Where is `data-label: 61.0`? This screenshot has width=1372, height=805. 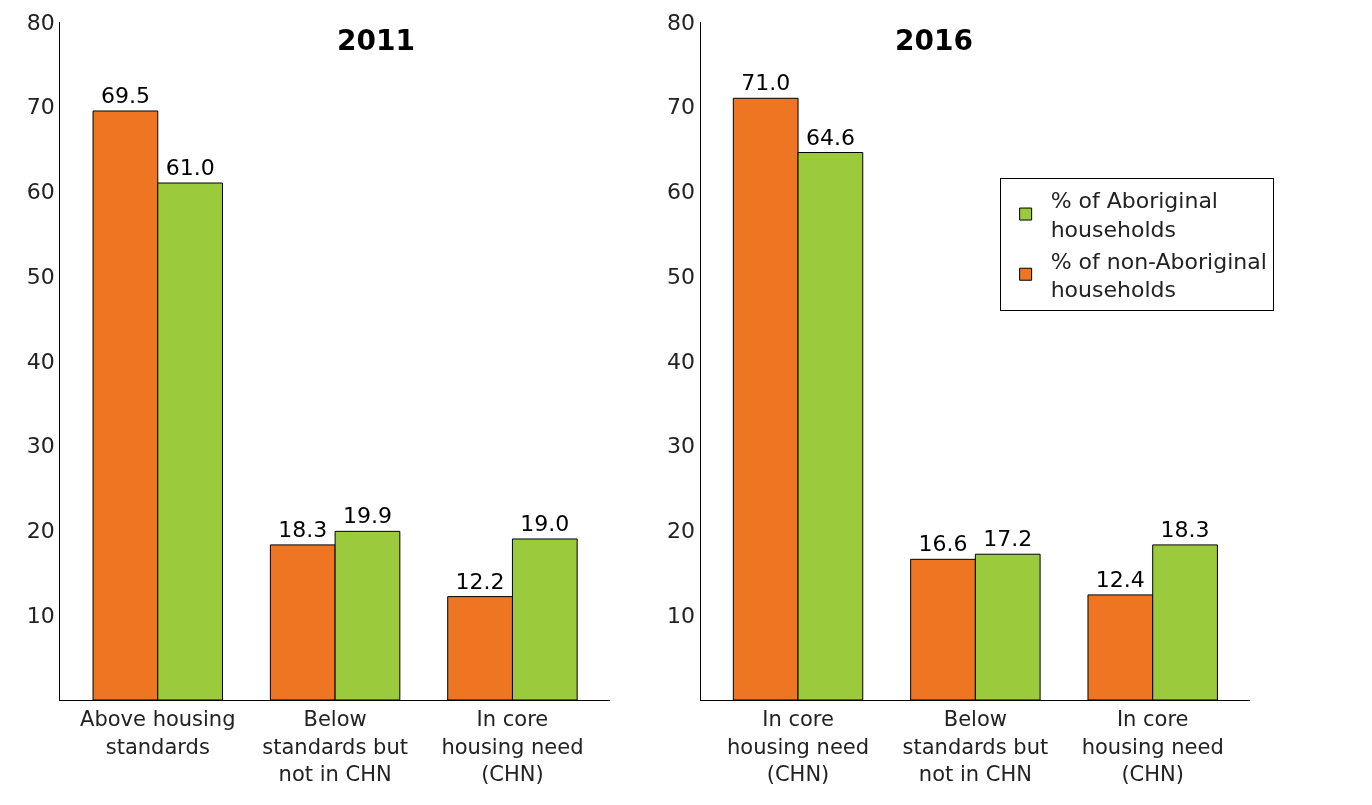 data-label: 61.0 is located at coordinates (190, 168).